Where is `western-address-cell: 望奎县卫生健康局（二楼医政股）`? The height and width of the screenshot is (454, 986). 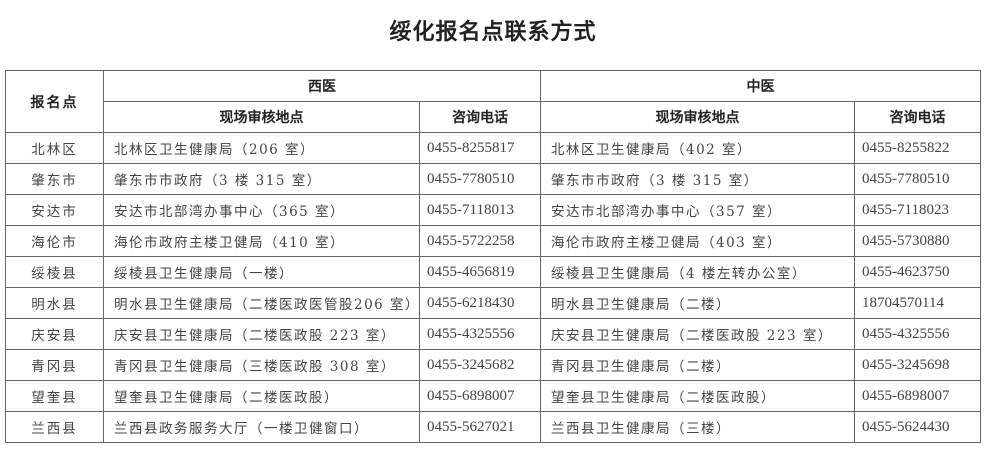 western-address-cell: 望奎县卫生健康局（二楼医政股） is located at coordinates (261, 396).